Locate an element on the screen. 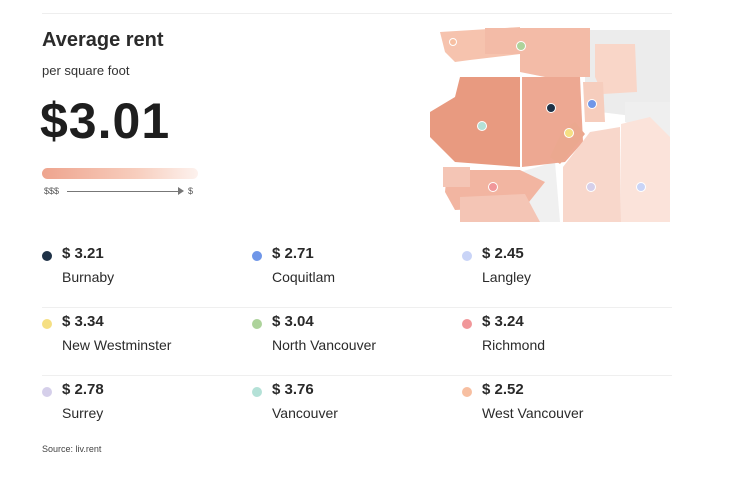  legend-price: $ 3.34 is located at coordinates (83, 321).